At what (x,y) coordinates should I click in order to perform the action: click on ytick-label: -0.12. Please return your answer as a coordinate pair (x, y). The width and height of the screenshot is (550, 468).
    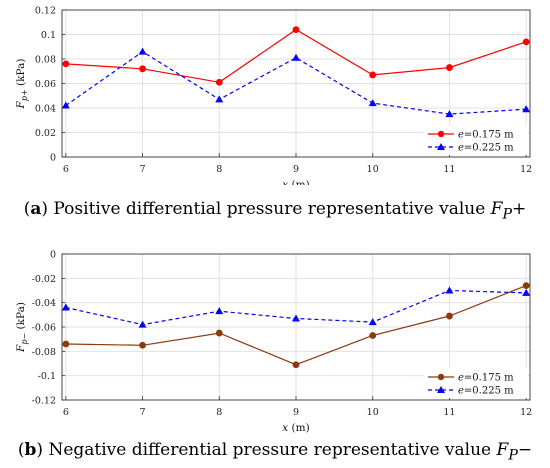
    Looking at the image, I should click on (44, 401).